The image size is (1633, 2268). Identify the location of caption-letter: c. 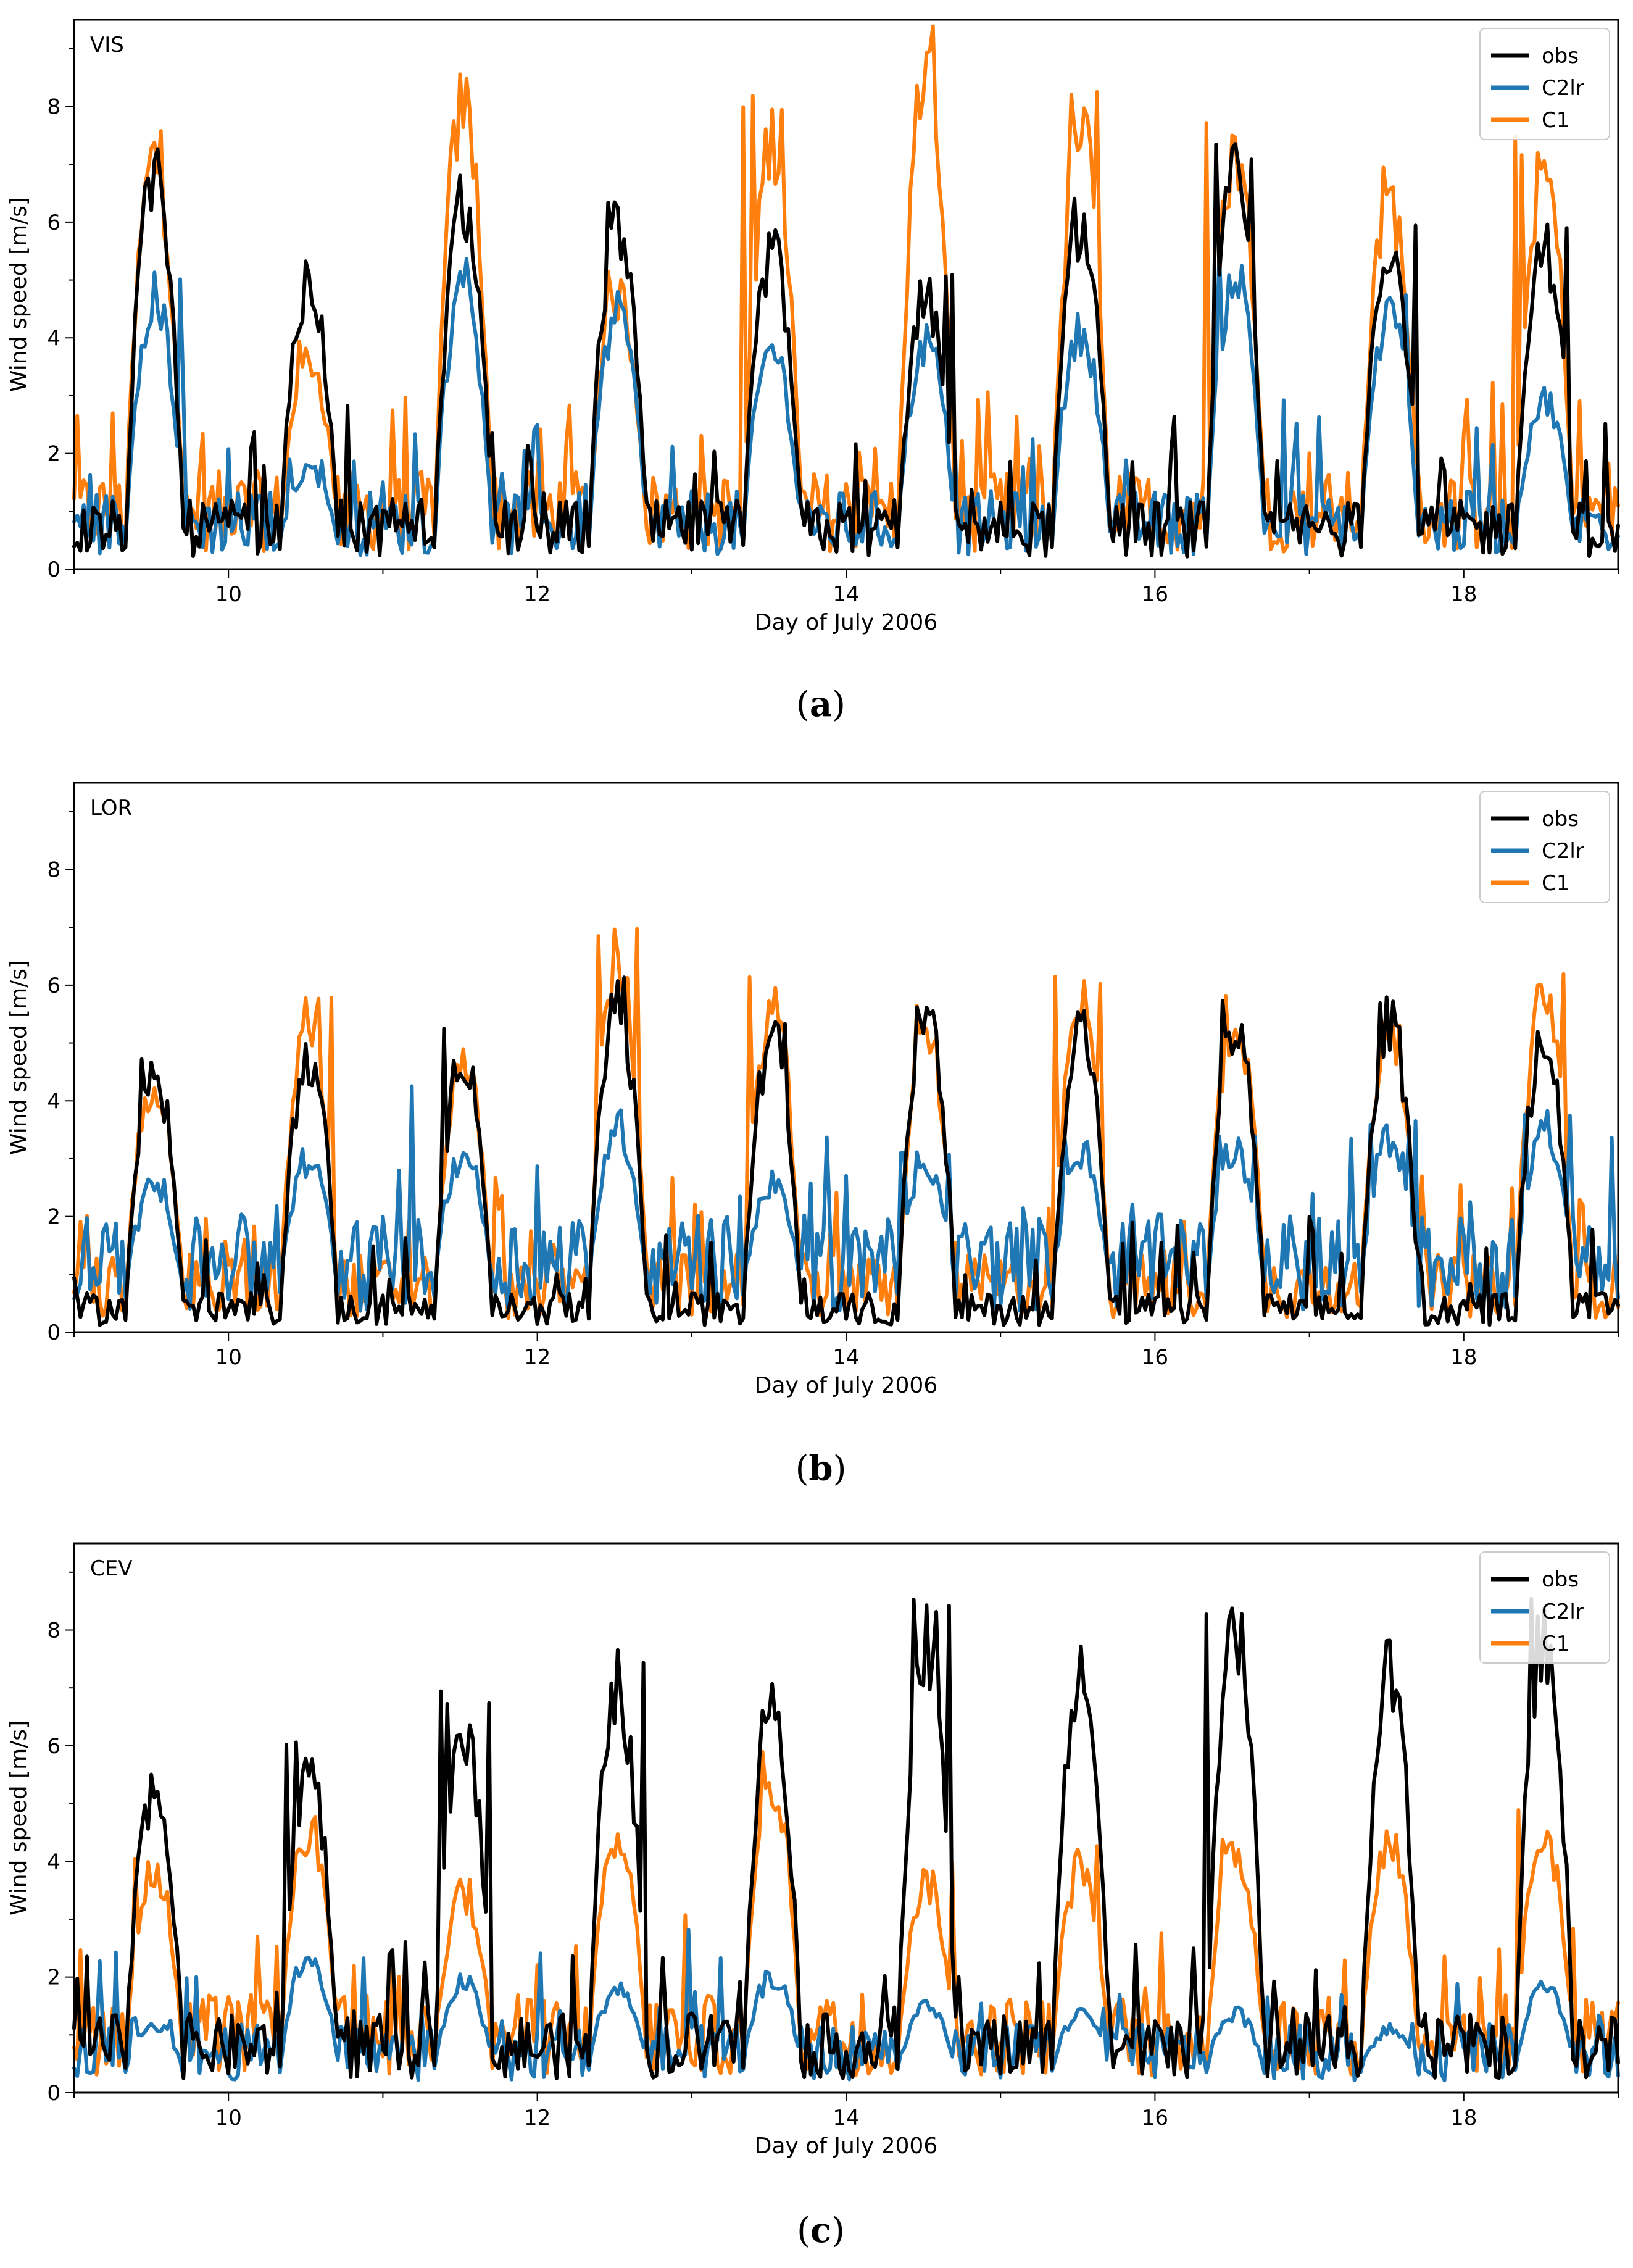
(820, 2230).